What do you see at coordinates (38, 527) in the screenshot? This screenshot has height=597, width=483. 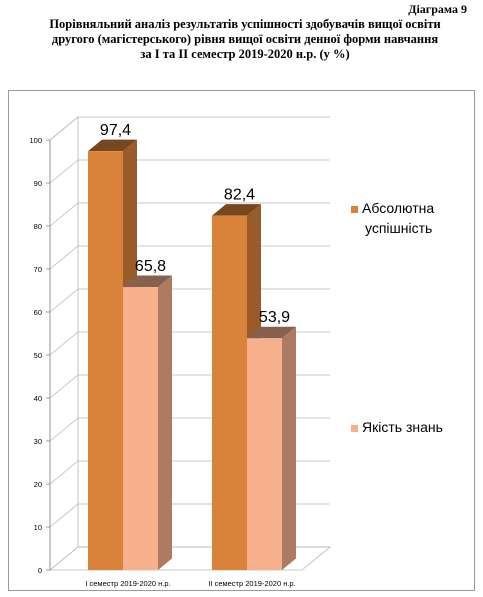 I see `y-tick-label: 10` at bounding box center [38, 527].